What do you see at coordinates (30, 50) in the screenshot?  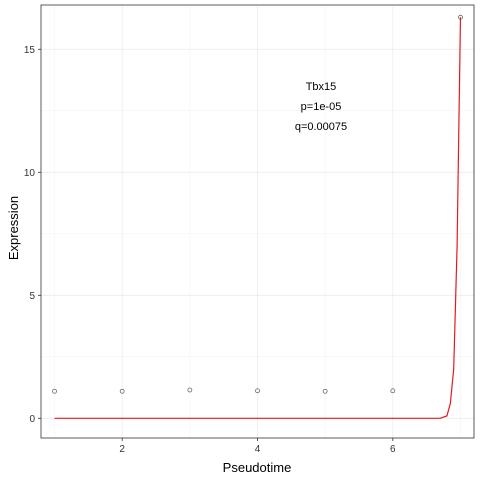 I see `y-tick-label: 15` at bounding box center [30, 50].